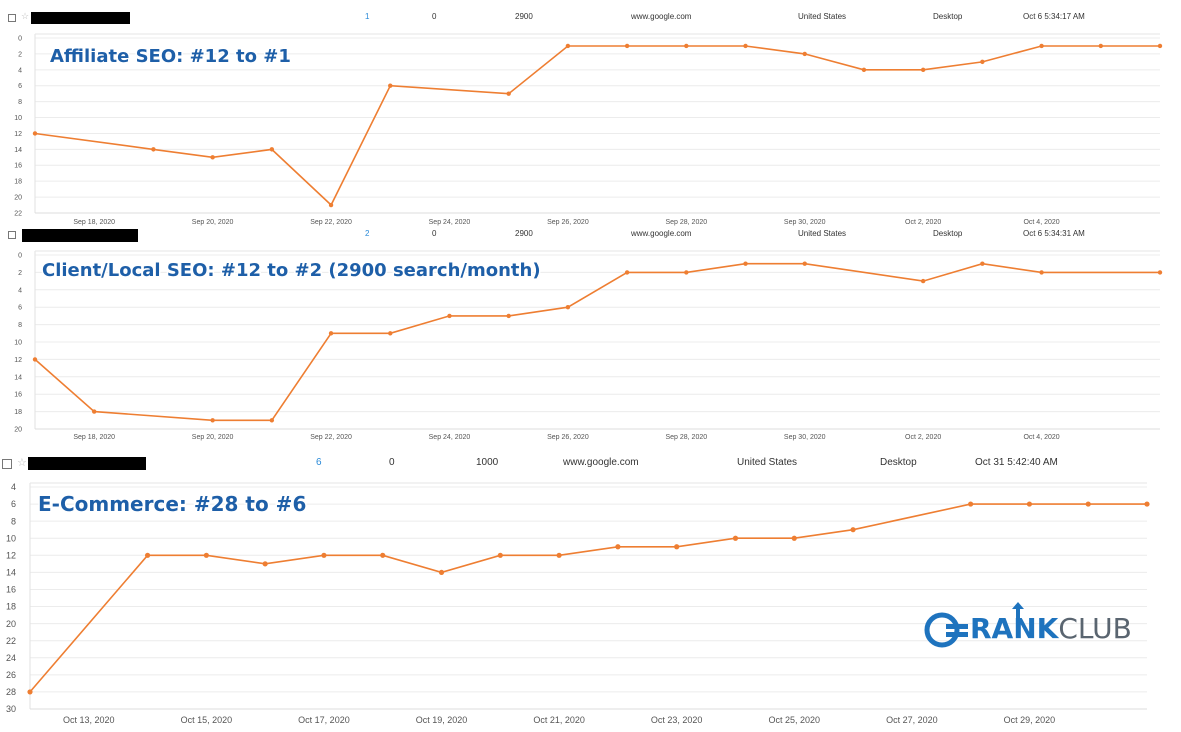 The image size is (1181, 732). I want to click on updated-time: Oct 6 5:34:17 AM, so click(1054, 16).